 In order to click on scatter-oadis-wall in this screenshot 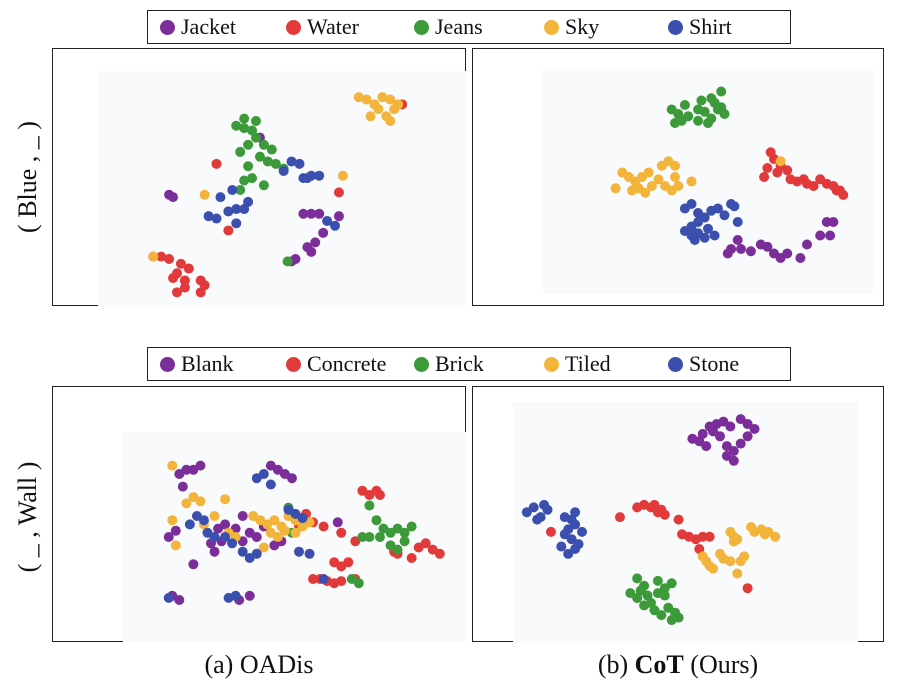, I will do `click(295, 537)`.